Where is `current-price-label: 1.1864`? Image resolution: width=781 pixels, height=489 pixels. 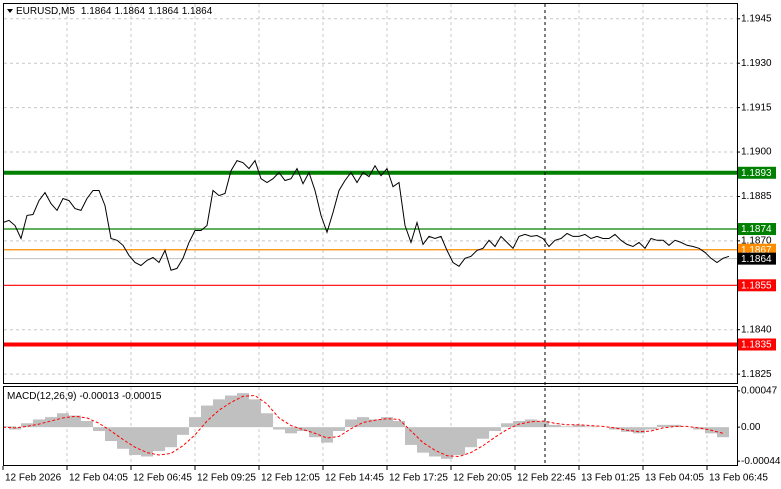 current-price-label: 1.1864 is located at coordinates (756, 259).